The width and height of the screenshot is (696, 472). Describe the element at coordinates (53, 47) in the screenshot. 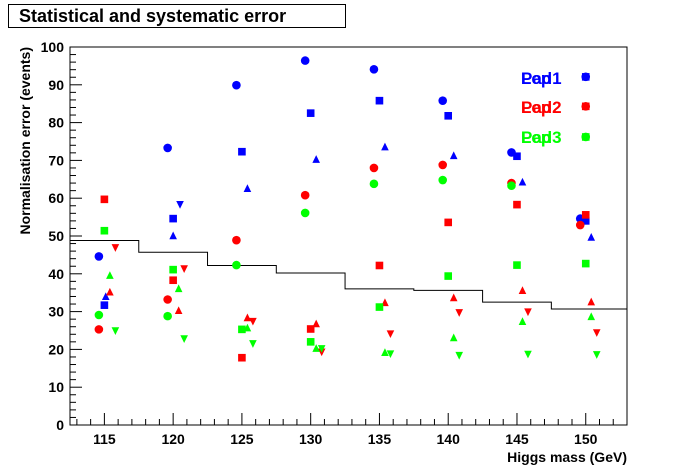

I see `y-tick-label: 100` at that location.